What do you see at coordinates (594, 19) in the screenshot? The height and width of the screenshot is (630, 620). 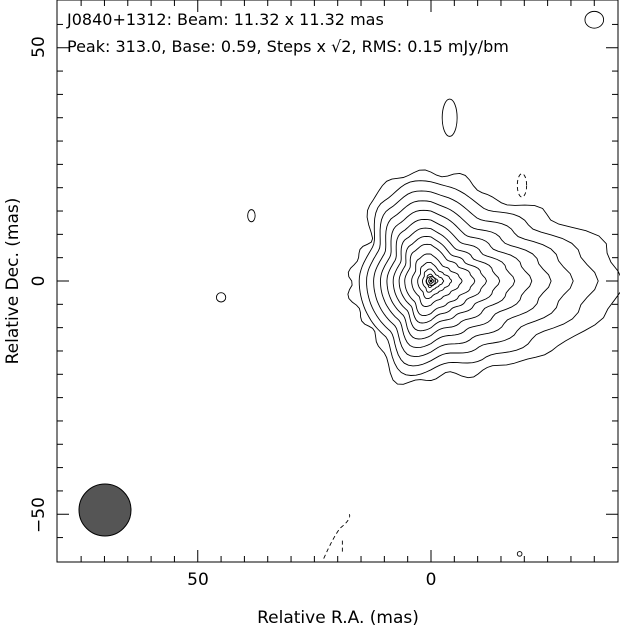 I see `noise-blob-corner` at bounding box center [594, 19].